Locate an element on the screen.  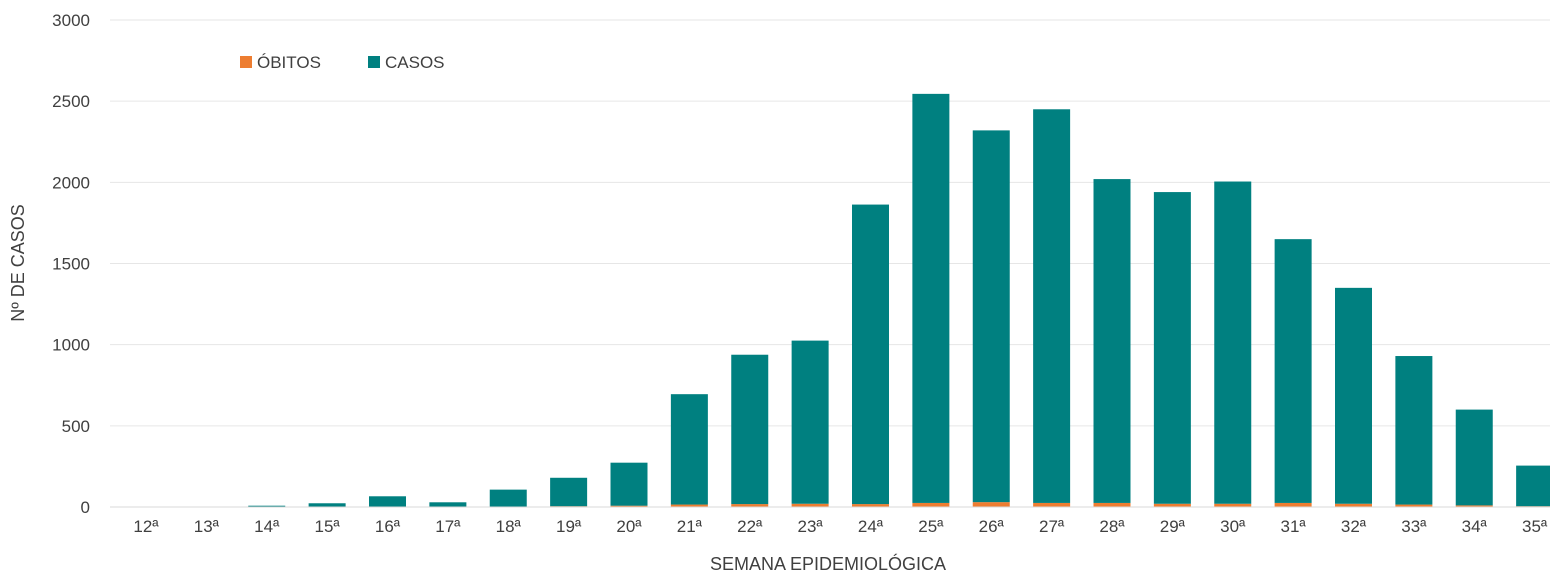
x-tick-label: 24ª is located at coordinates (871, 526).